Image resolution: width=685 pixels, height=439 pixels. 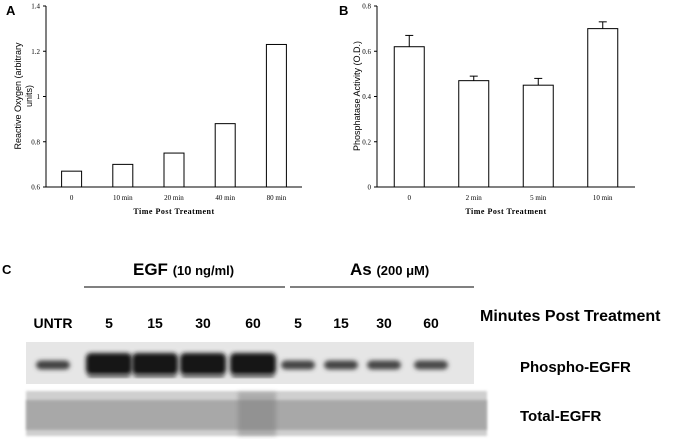 I want to click on chart-b-y-label: Phosphatase Activity (O.D.), so click(x=357, y=96).